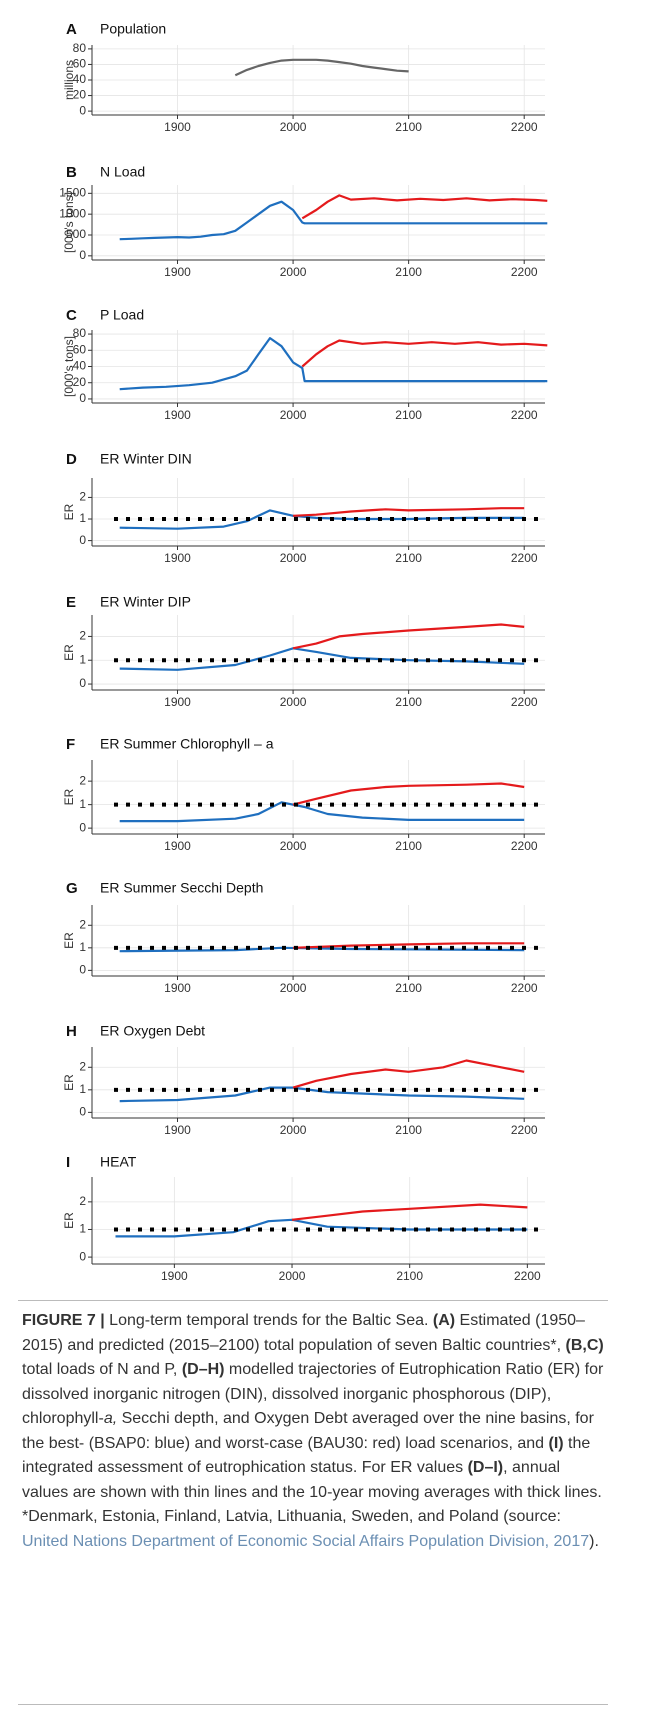  I want to click on caption-segment: (D–I), so click(485, 1467).